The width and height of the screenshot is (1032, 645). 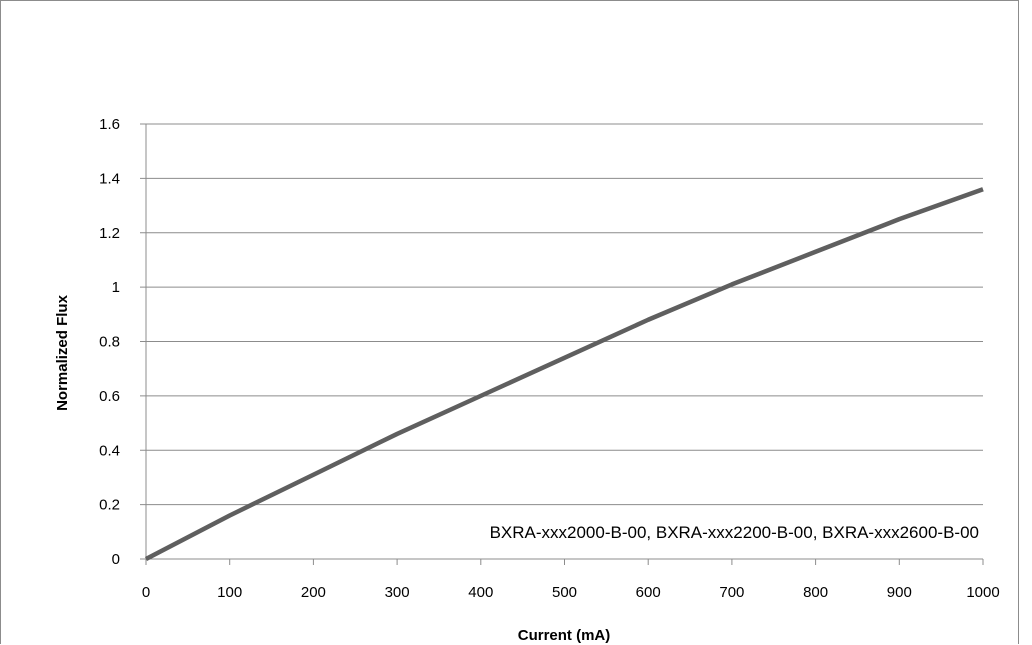 What do you see at coordinates (109, 450) in the screenshot?
I see `y-tick-label: 0.4` at bounding box center [109, 450].